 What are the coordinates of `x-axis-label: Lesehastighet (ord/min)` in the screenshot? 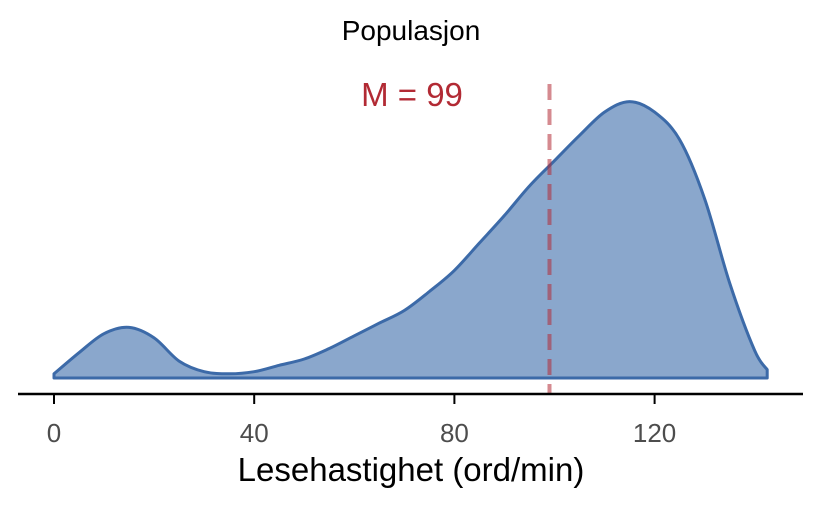 It's located at (411, 469).